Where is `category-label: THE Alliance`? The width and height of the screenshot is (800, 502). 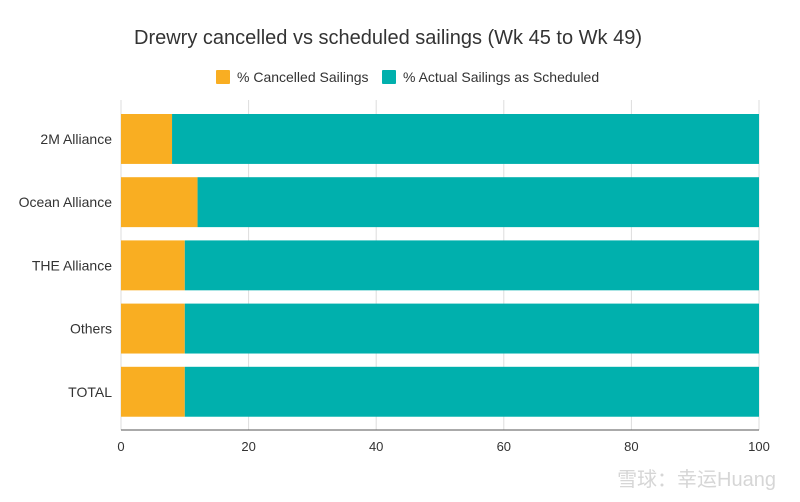 category-label: THE Alliance is located at coordinates (72, 265).